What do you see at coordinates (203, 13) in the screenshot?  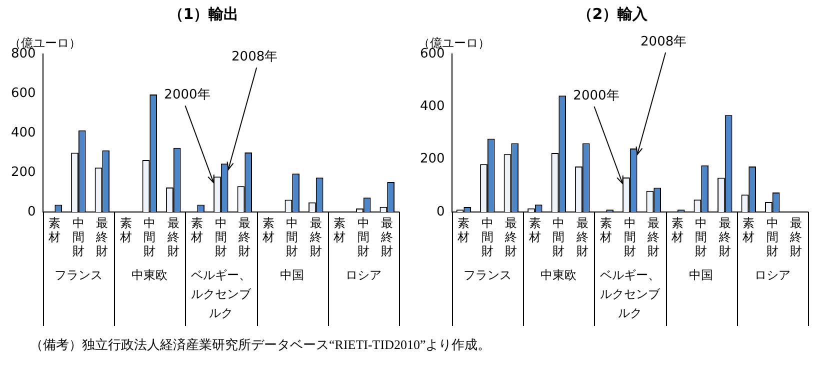 I see `chart-title: （1）輸出` at bounding box center [203, 13].